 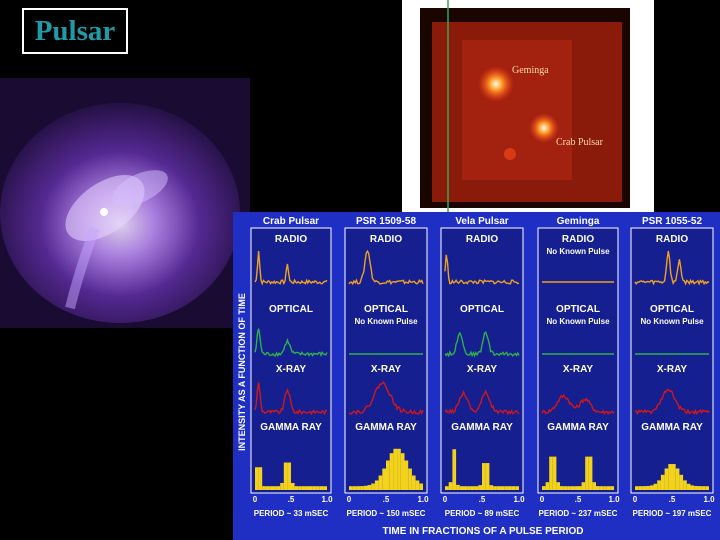 I want to click on pulsar-name: Geminga, so click(x=578, y=221).